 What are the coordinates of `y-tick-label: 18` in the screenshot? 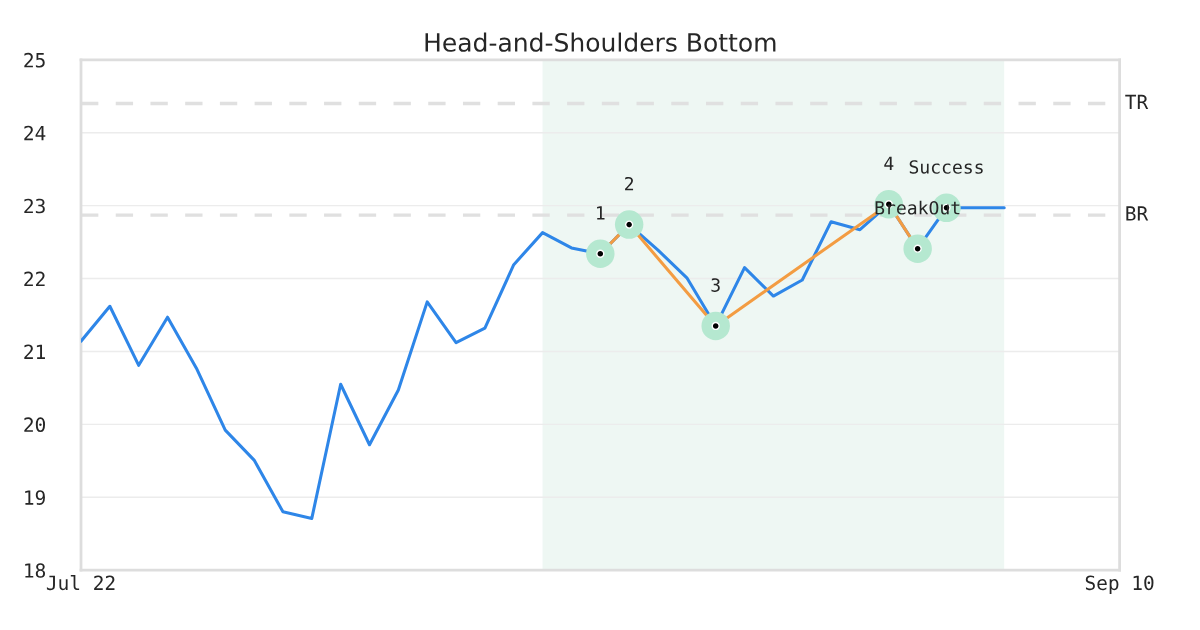 It's located at (35, 570).